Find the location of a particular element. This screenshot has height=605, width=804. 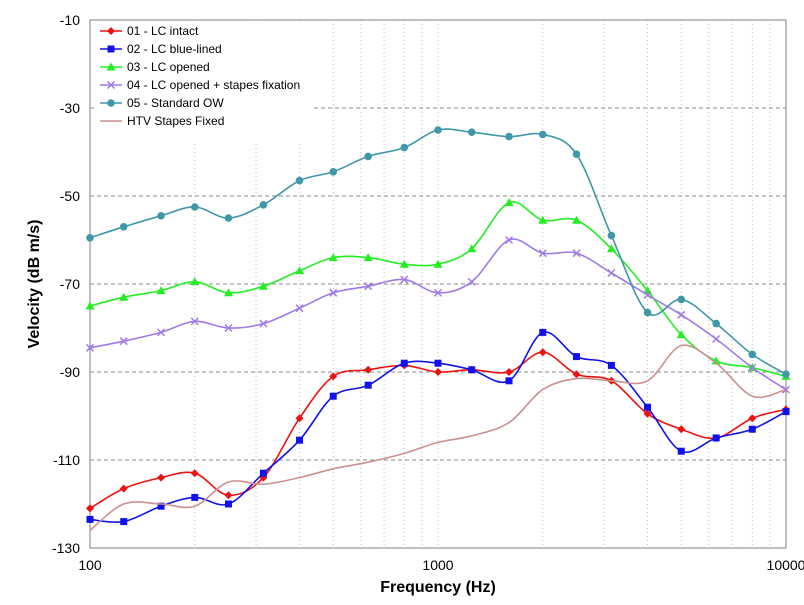

y-tick-label: -70 is located at coordinates (70, 284).